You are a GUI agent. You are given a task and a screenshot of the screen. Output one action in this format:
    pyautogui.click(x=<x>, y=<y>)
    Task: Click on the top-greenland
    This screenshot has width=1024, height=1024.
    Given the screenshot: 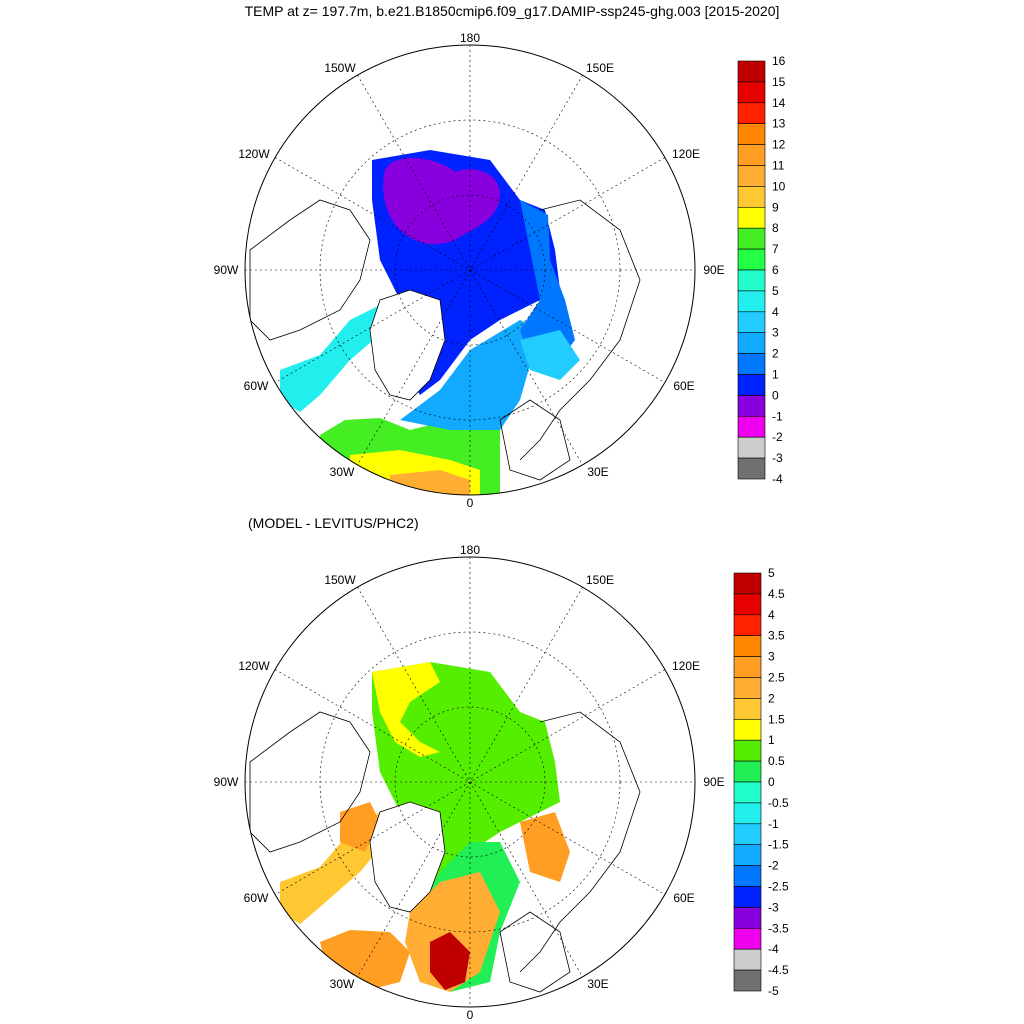 What is the action you would take?
    pyautogui.click(x=407, y=345)
    